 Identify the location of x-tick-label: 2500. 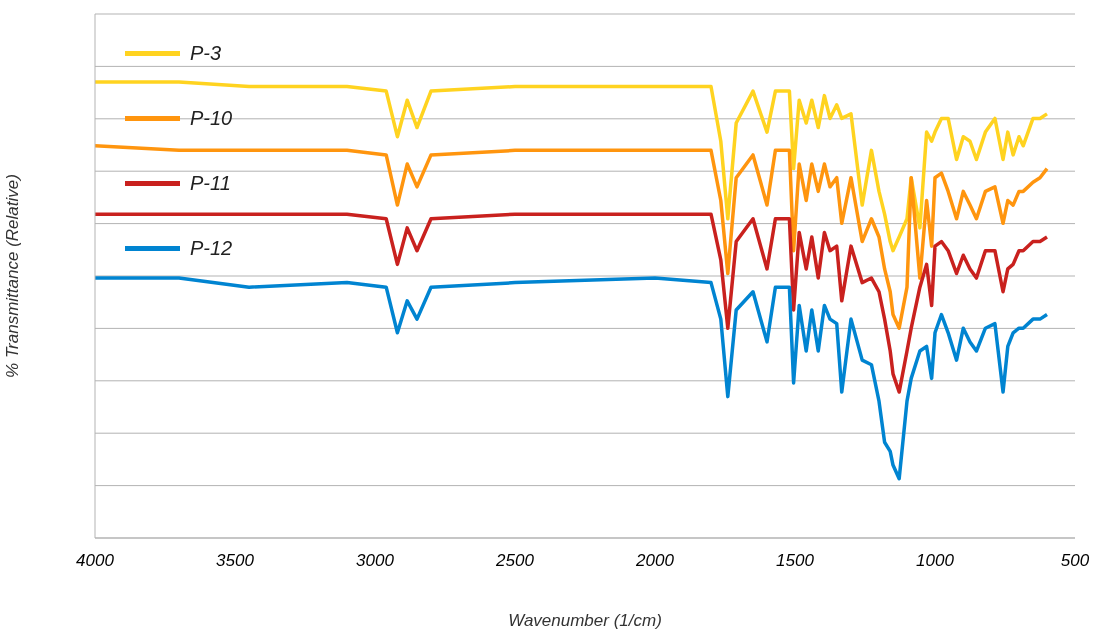
(515, 561).